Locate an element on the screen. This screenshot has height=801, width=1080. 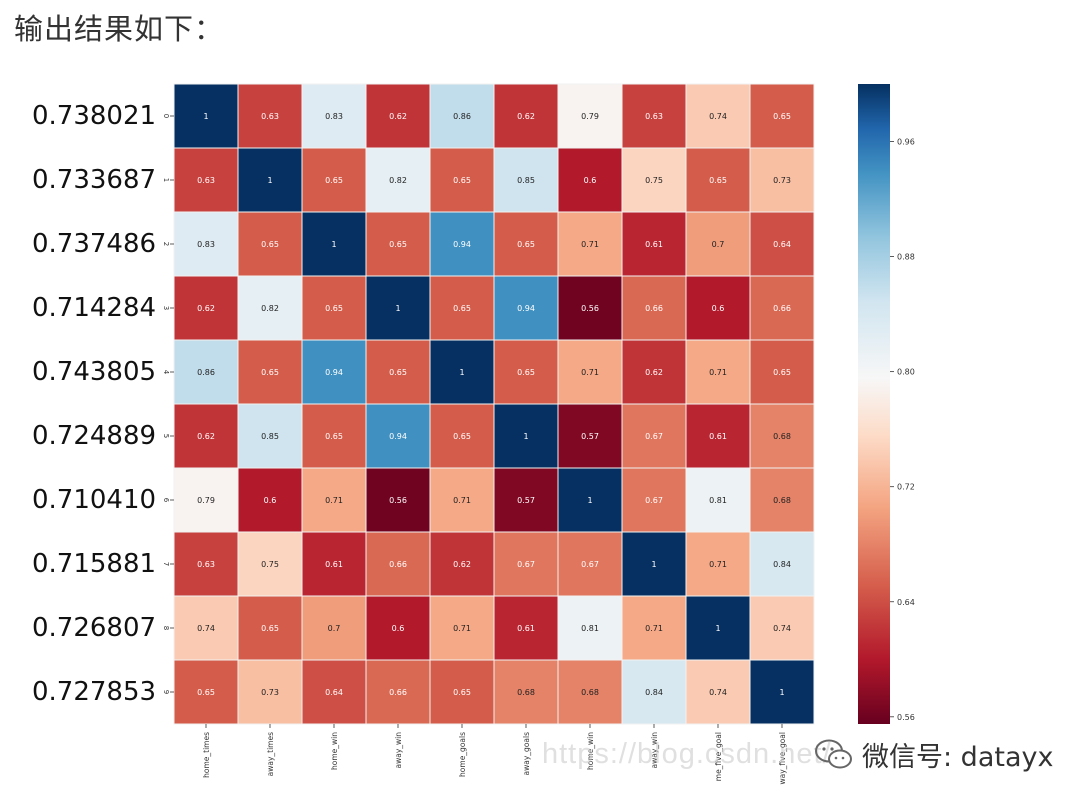
heatmap-cell-label: 0.79 is located at coordinates (590, 116).